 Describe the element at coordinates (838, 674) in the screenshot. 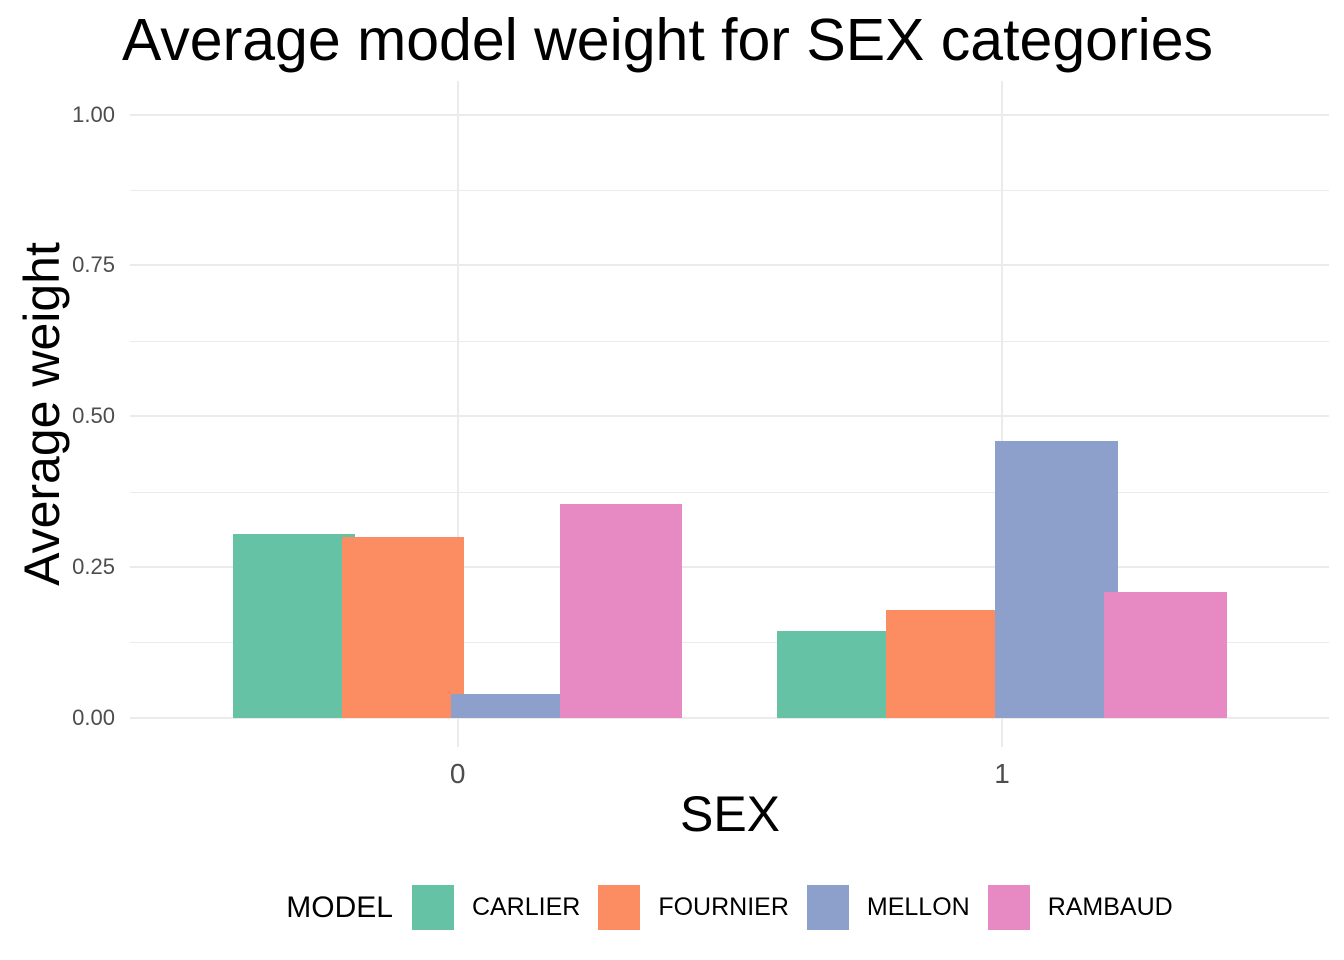

I see `bar-carlier-cat1` at that location.